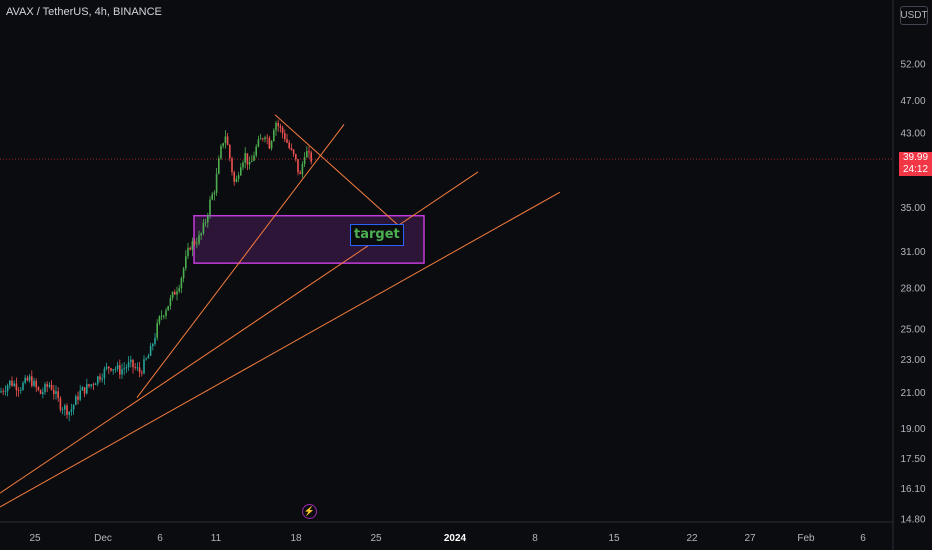  I want to click on price-tick-label: 47.00, so click(912, 101).